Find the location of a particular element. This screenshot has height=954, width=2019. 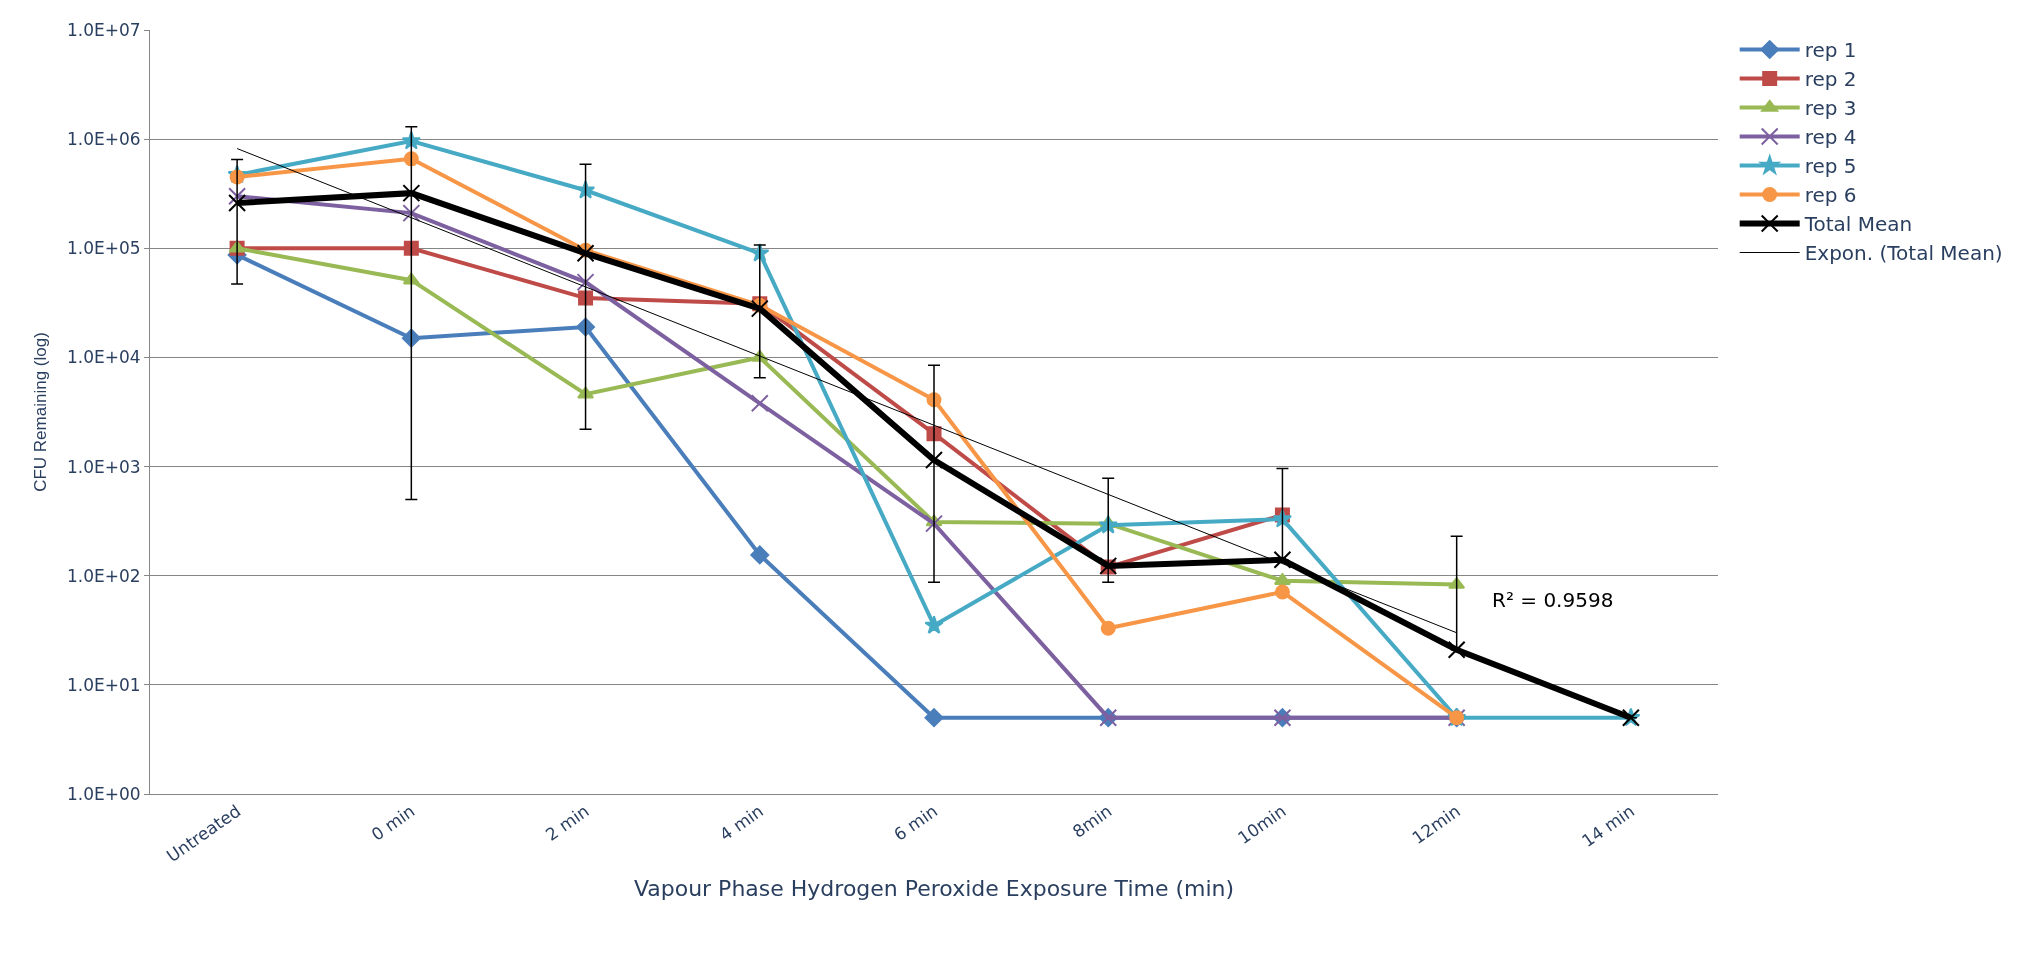

legend-label: rep 2 is located at coordinates (1830, 79).